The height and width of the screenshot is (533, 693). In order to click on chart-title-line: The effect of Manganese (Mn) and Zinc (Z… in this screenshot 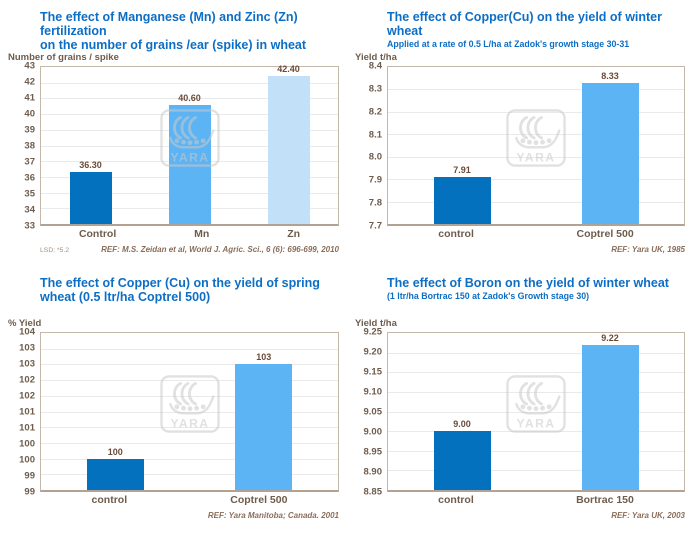, I will do `click(169, 24)`.